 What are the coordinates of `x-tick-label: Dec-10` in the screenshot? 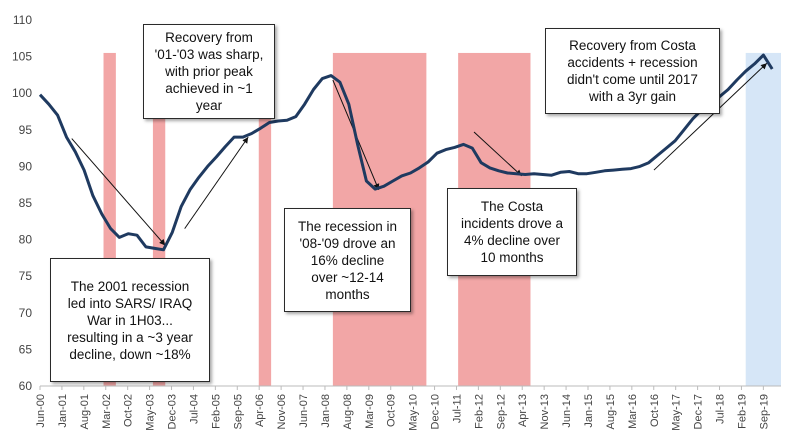 It's located at (436, 411).